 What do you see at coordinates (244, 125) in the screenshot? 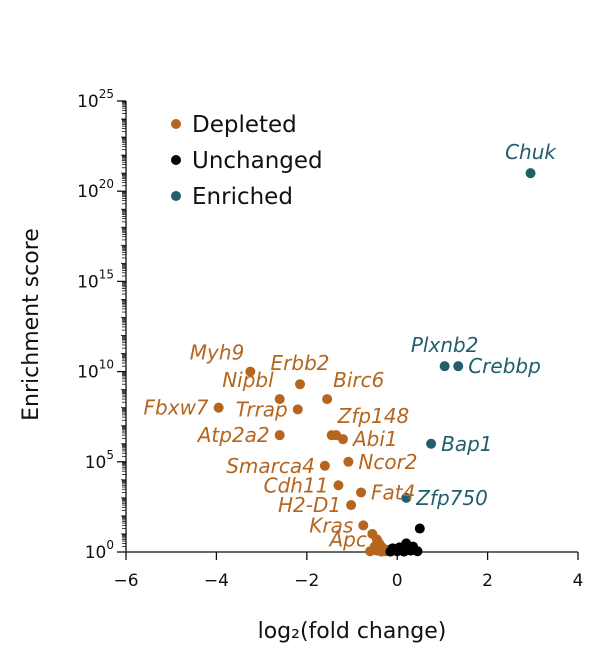
I see `legend-entry: Depleted` at bounding box center [244, 125].